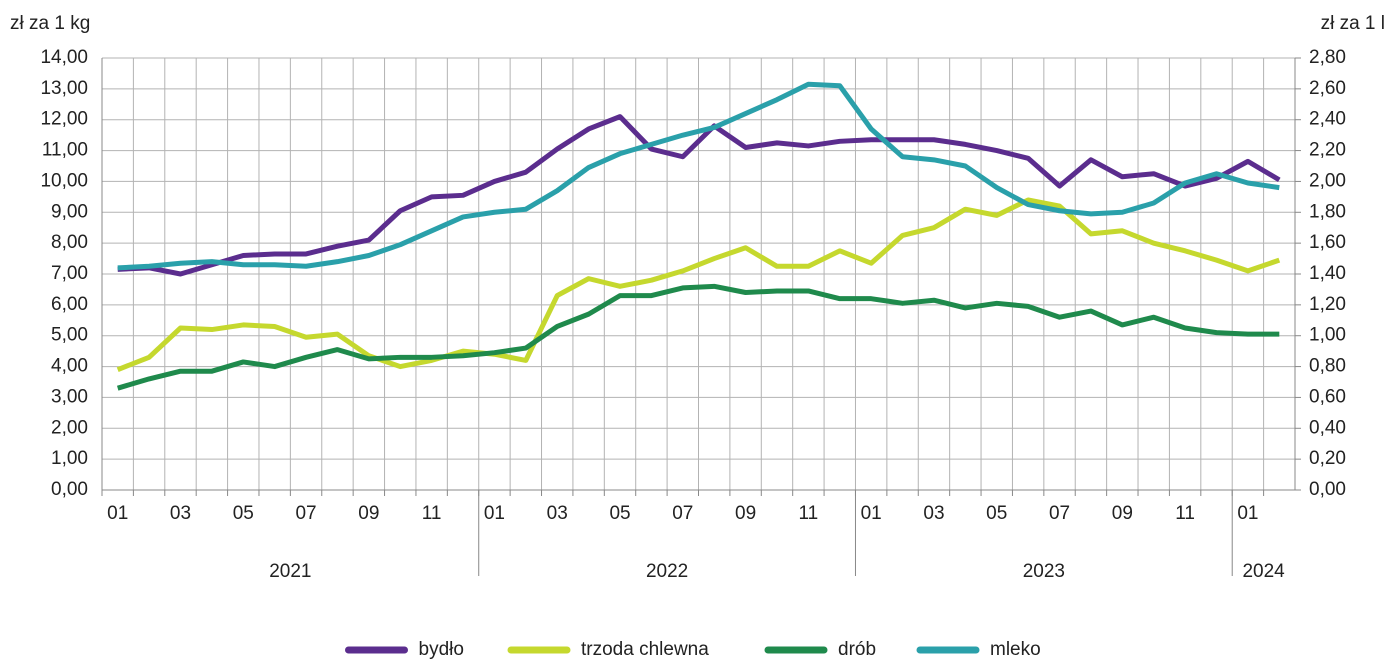  I want to click on y-tick-label: 10,00, so click(64, 180).